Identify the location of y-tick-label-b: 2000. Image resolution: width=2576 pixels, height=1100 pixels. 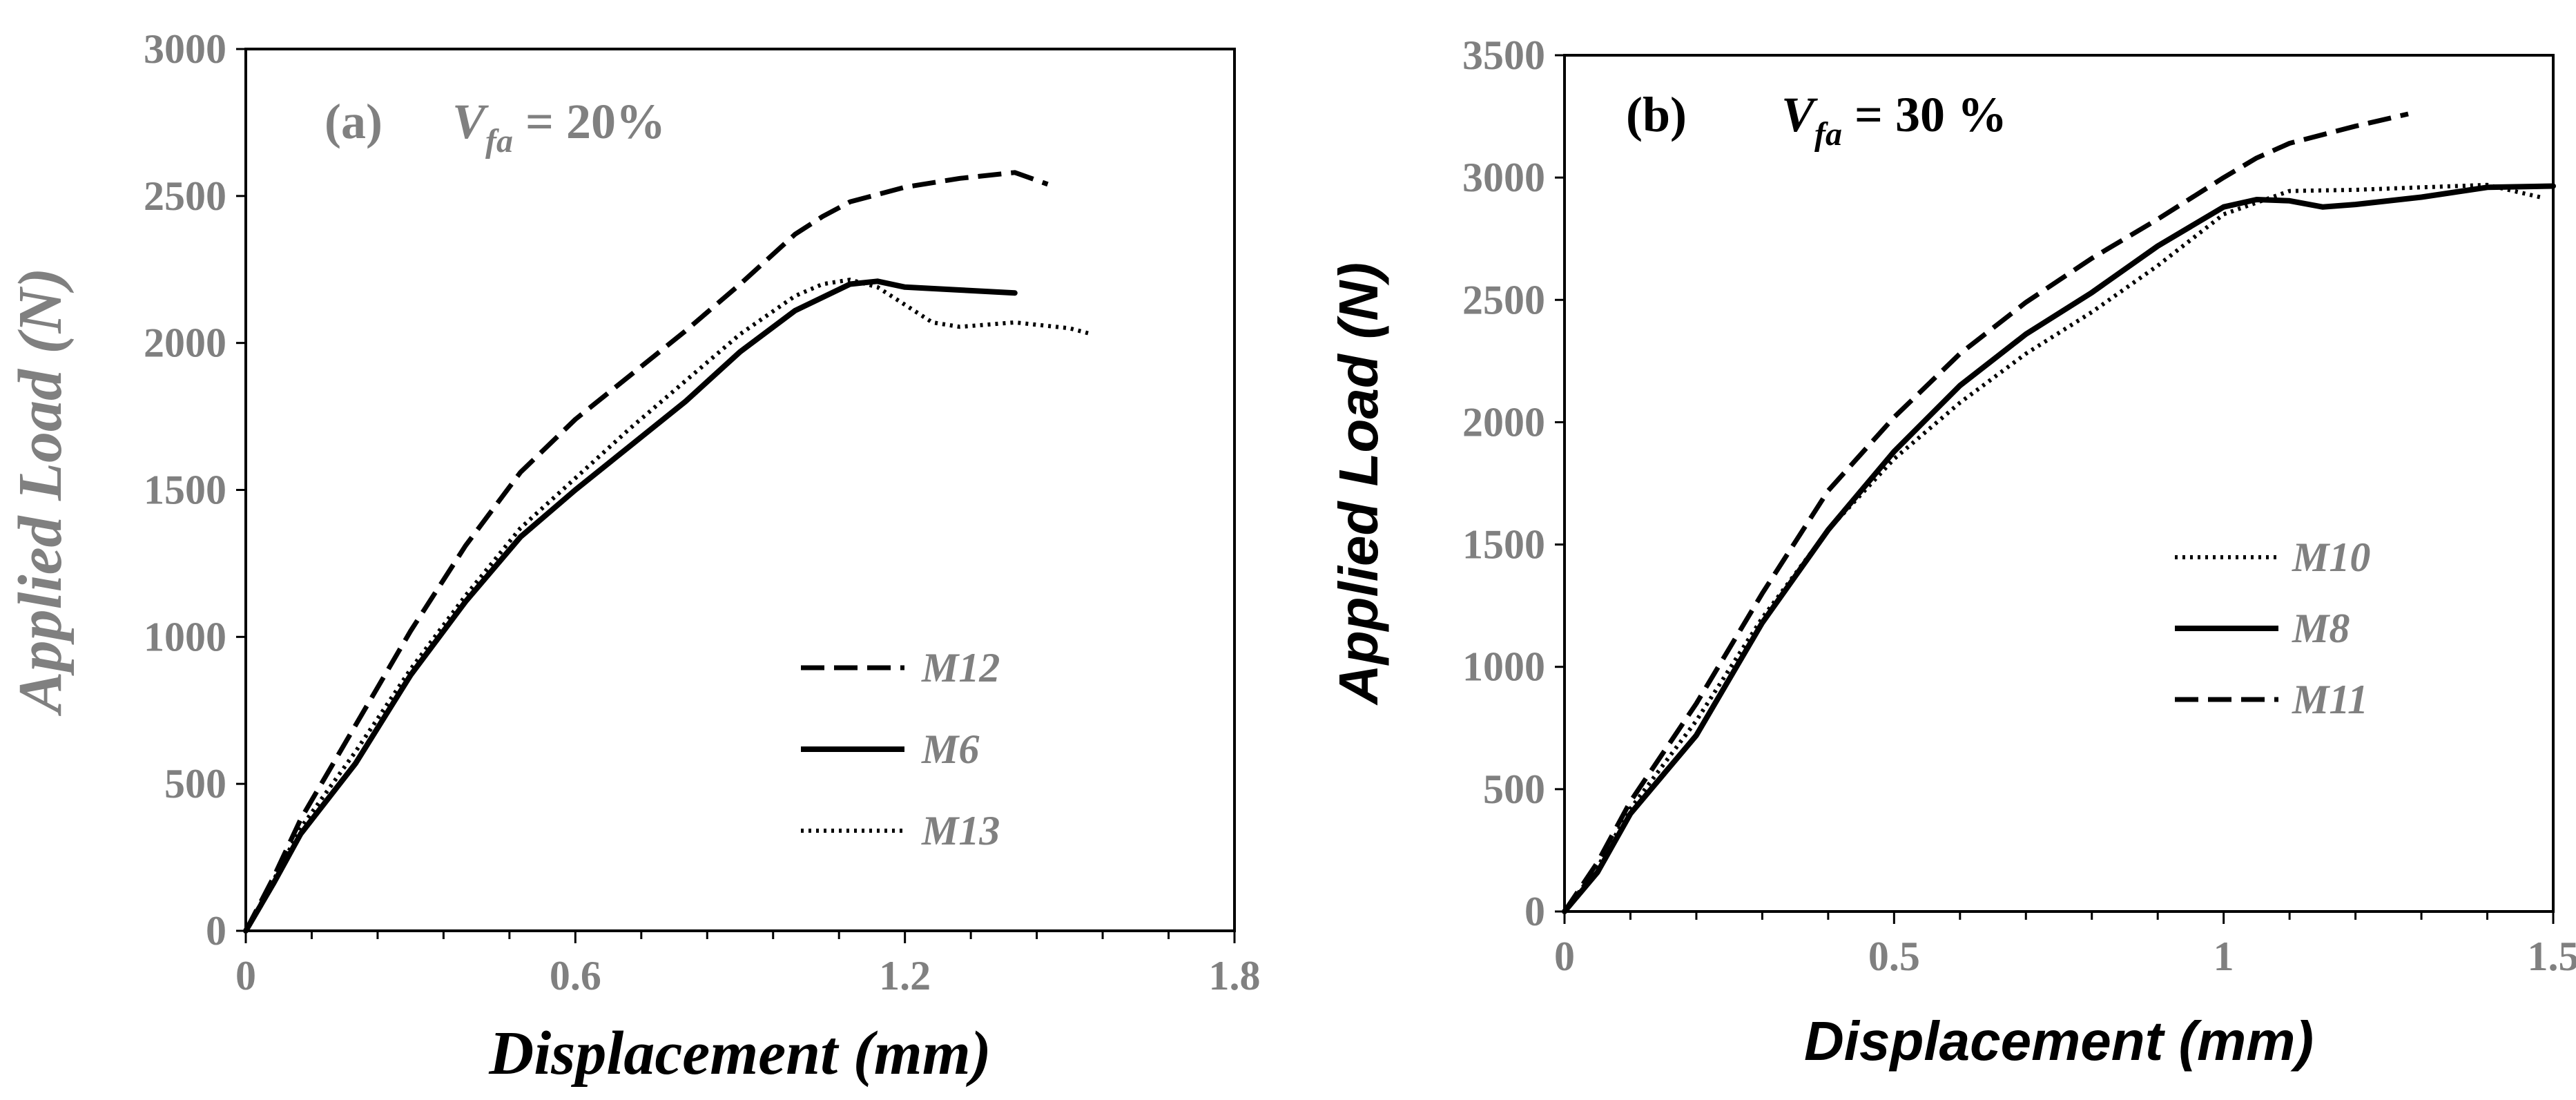
(1504, 422).